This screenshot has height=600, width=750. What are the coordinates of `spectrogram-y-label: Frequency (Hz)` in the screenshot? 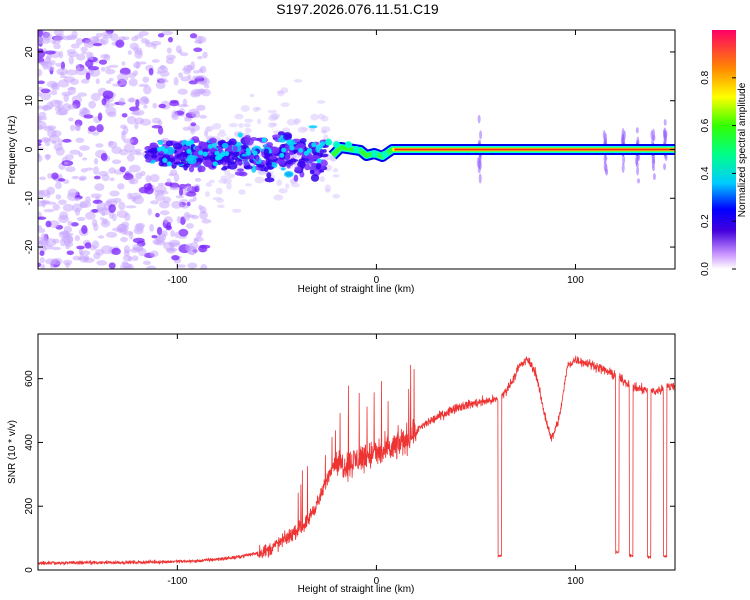 It's located at (12, 150).